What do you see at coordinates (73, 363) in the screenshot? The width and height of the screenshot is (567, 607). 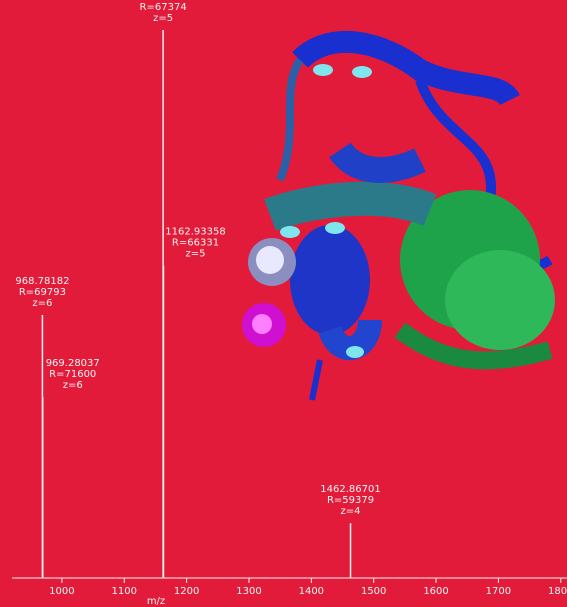 I see `peak-mz: 969.28037` at bounding box center [73, 363].